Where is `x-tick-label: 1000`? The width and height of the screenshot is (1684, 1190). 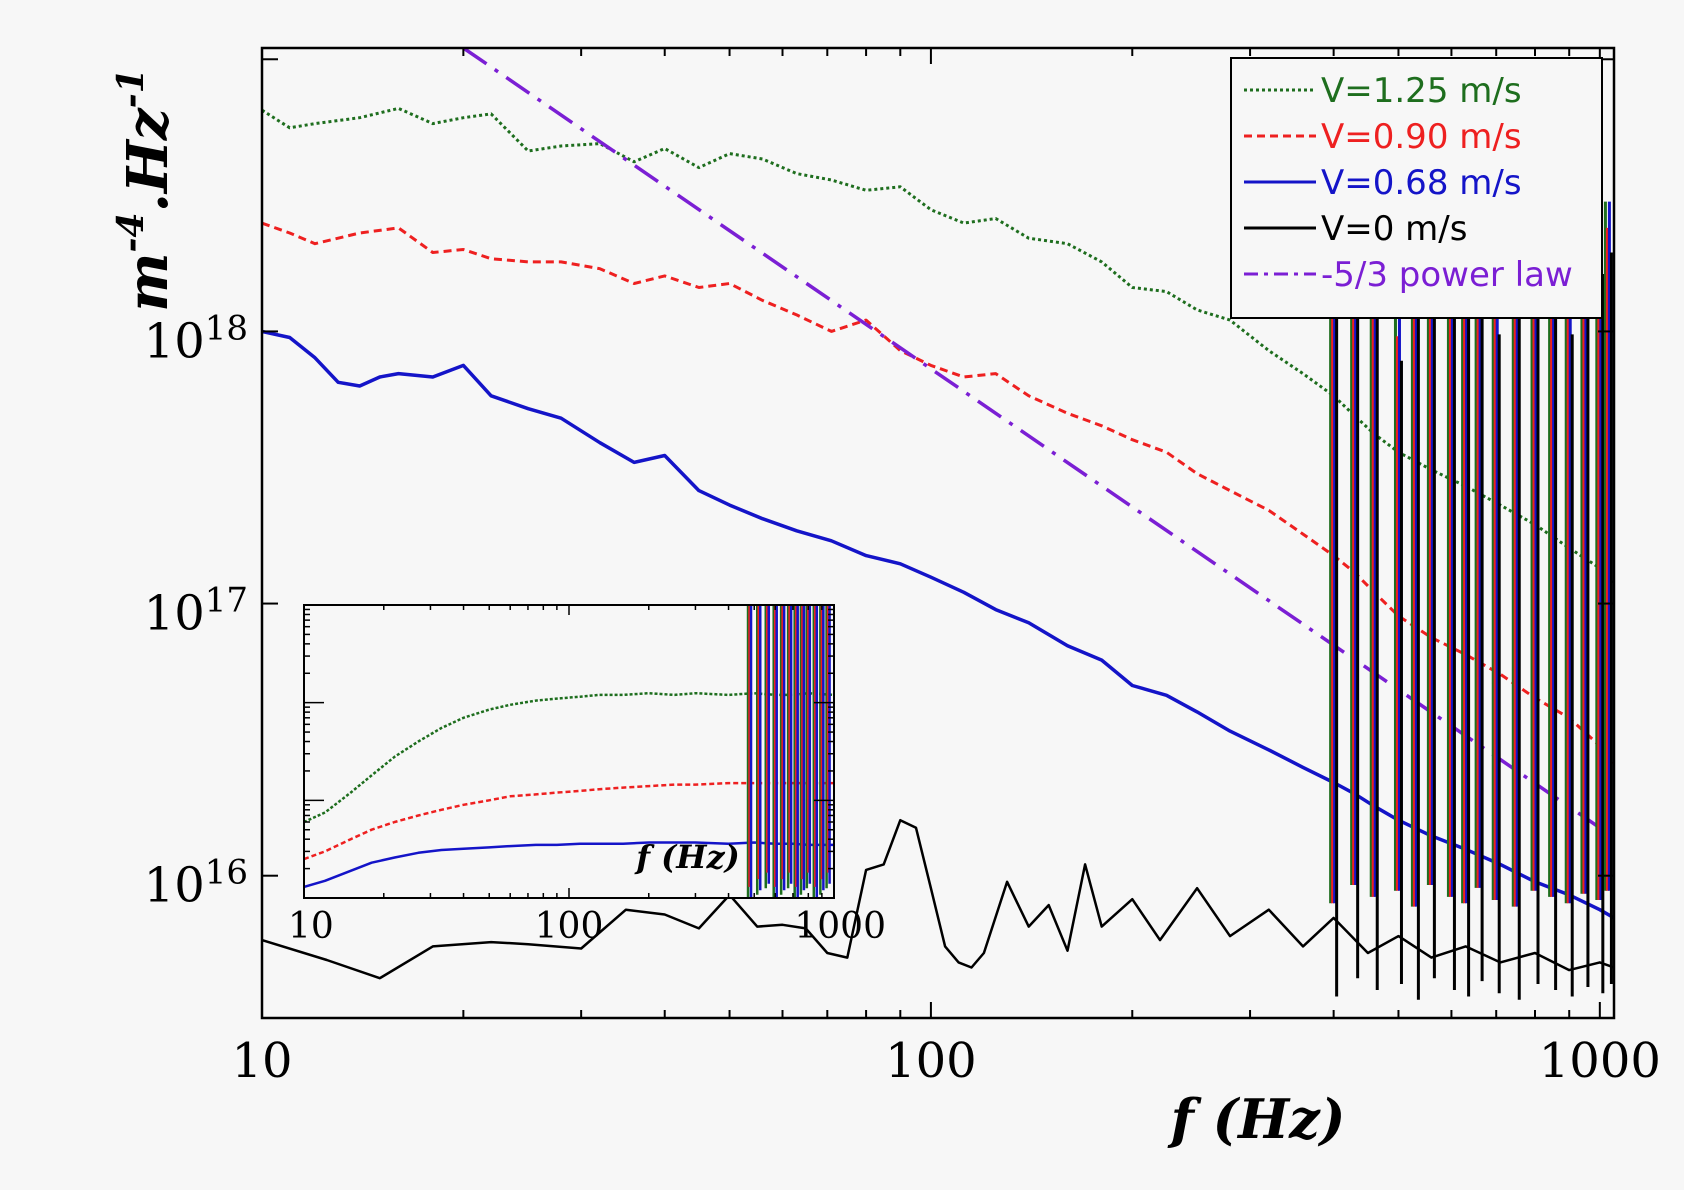 x-tick-label: 1000 is located at coordinates (1600, 1061).